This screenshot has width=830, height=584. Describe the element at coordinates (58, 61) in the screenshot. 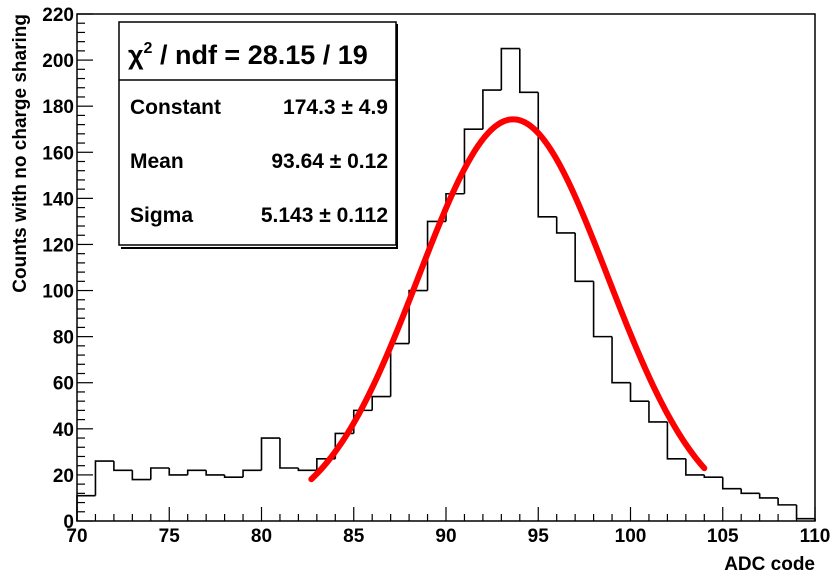

I see `y-tick-label: 200` at that location.